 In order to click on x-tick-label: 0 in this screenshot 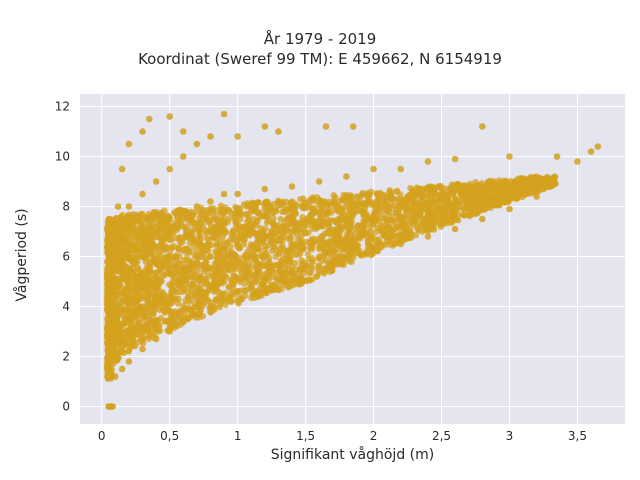, I will do `click(102, 436)`.